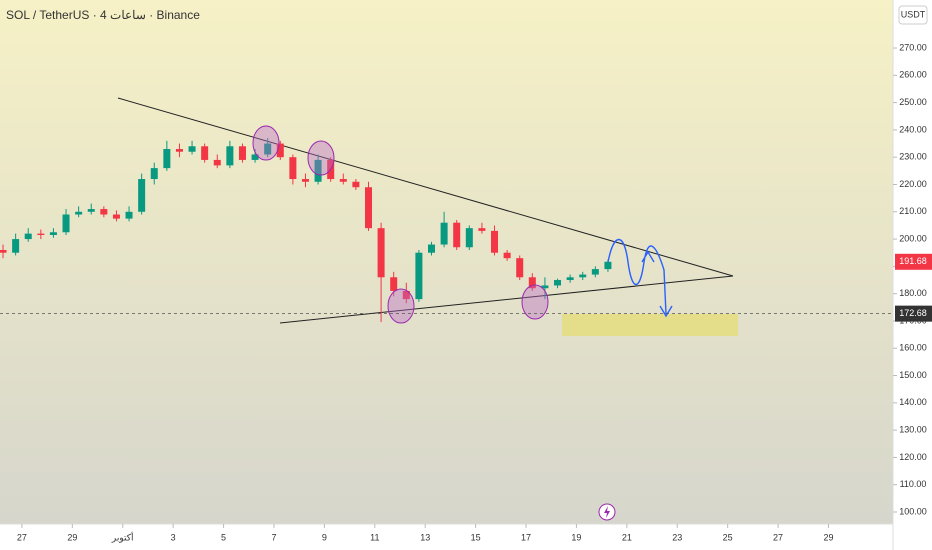 This screenshot has height=550, width=932. I want to click on y-tick-label: 100.00, so click(913, 511).